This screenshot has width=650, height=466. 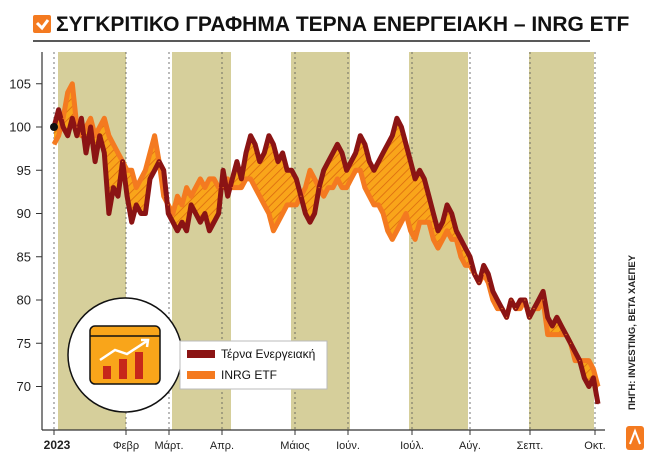 I want to click on chart-badge, so click(x=125, y=355).